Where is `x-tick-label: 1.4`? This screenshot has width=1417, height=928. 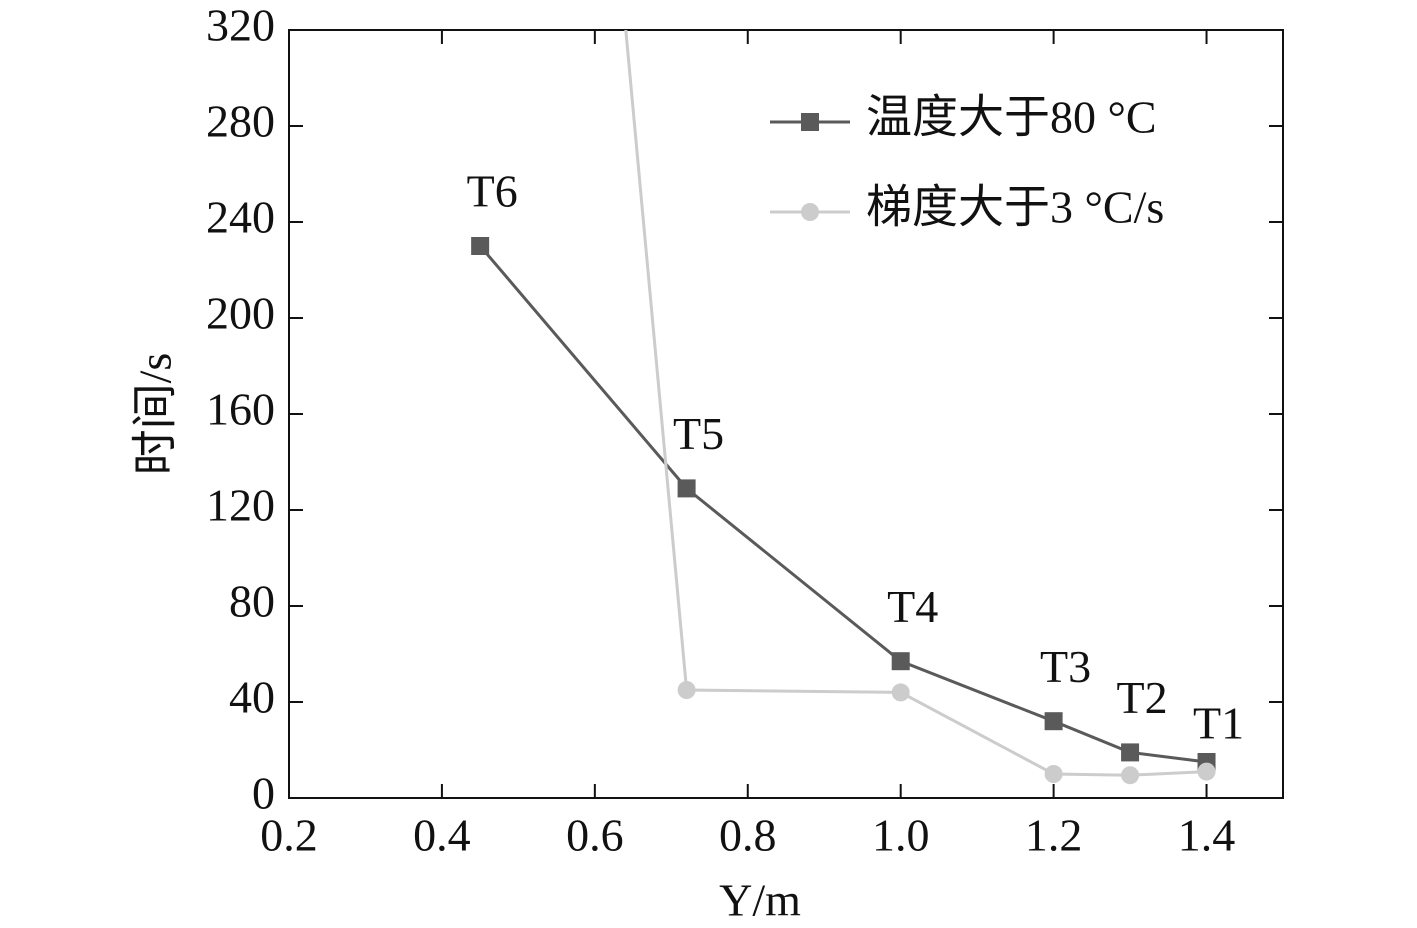
x-tick-label: 1.4 is located at coordinates (1207, 835).